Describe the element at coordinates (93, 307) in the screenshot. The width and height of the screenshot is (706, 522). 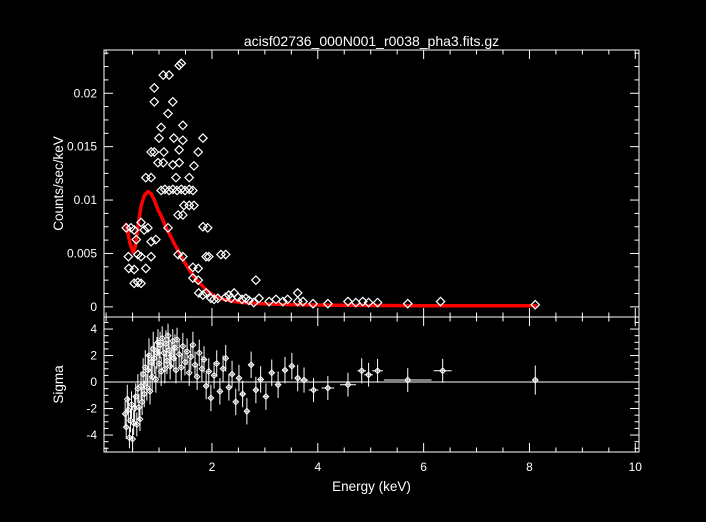
I see `spectrum-y-tick-label: 0` at that location.